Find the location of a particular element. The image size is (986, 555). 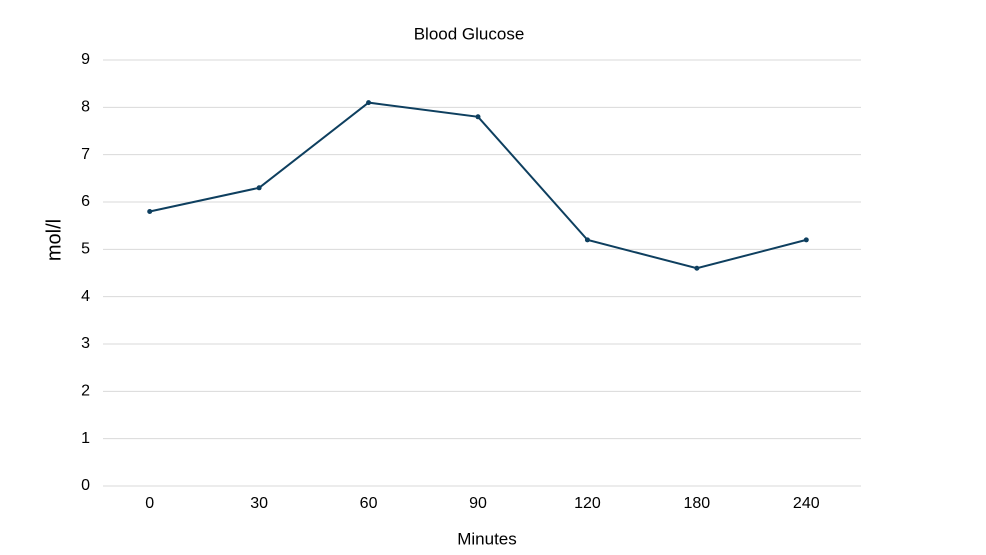

x-tick-label: 60 is located at coordinates (369, 503).